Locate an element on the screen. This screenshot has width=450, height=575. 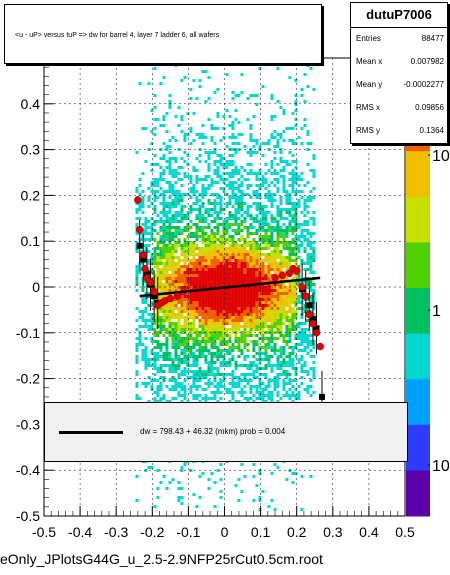
color-scale-band is located at coordinates (418, 219).